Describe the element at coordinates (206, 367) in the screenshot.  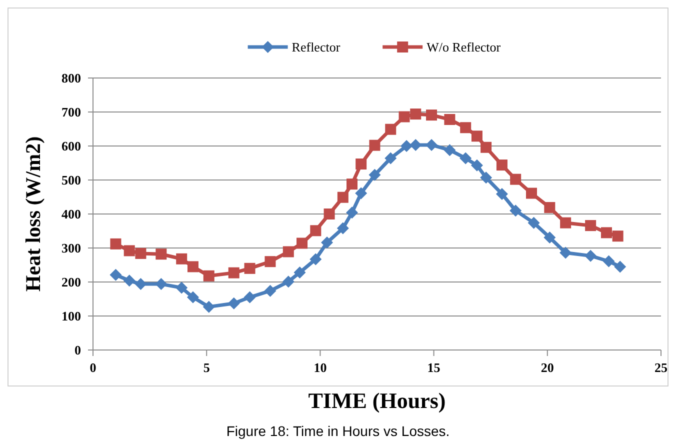
I see `x-tick-label: 5` at that location.